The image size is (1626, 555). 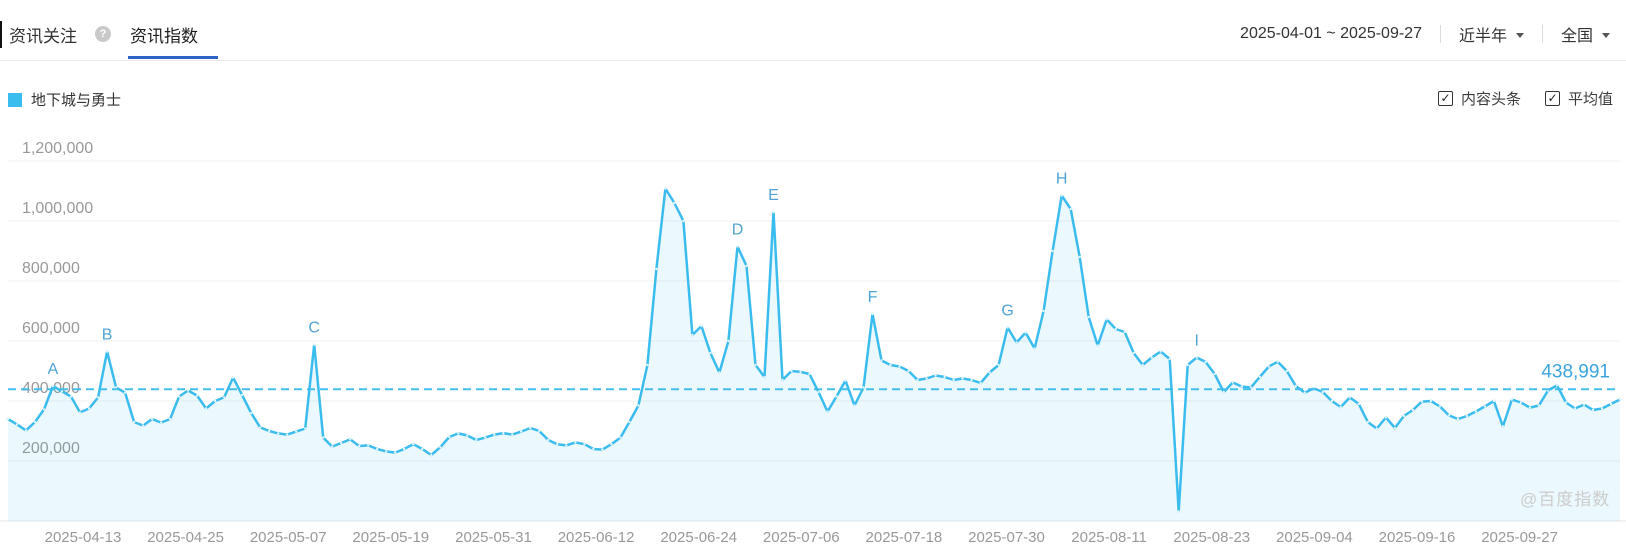 I want to click on x-axis-tick-label: 2025-08-23, so click(x=1211, y=537).